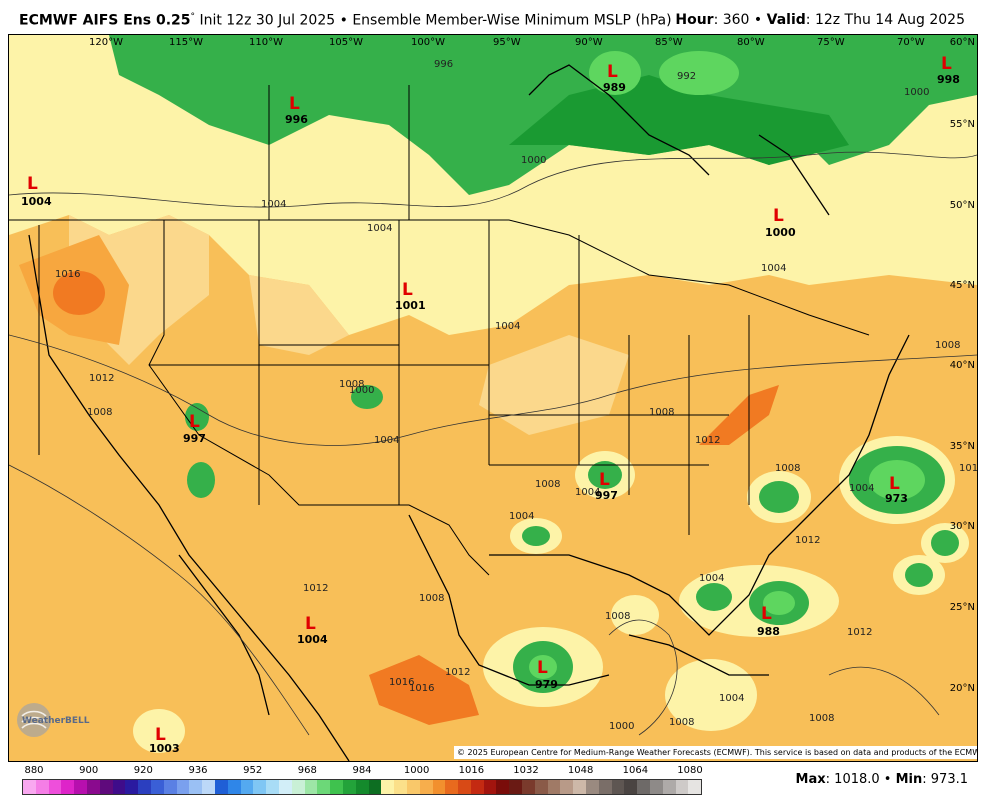 The height and width of the screenshot is (808, 984). I want to click on logo-text: WeatherBELL, so click(56, 721).